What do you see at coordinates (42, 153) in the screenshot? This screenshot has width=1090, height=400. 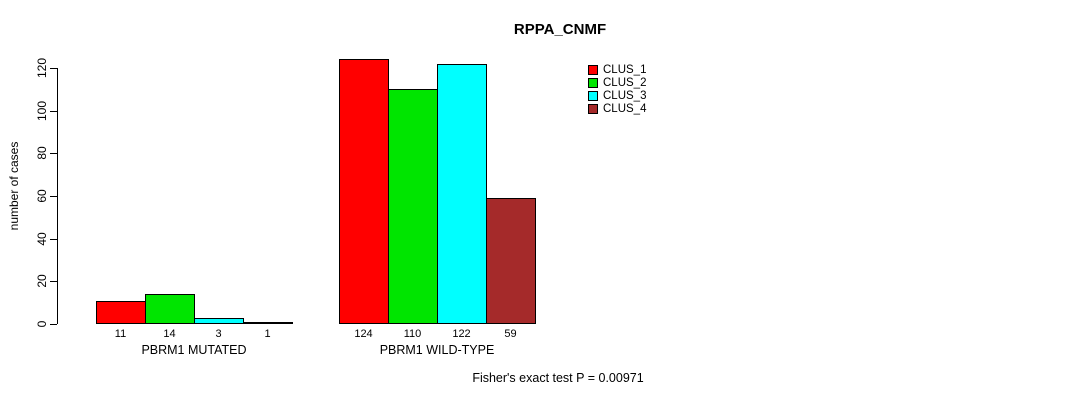 I see `y-axis-tick-label: 80` at bounding box center [42, 153].